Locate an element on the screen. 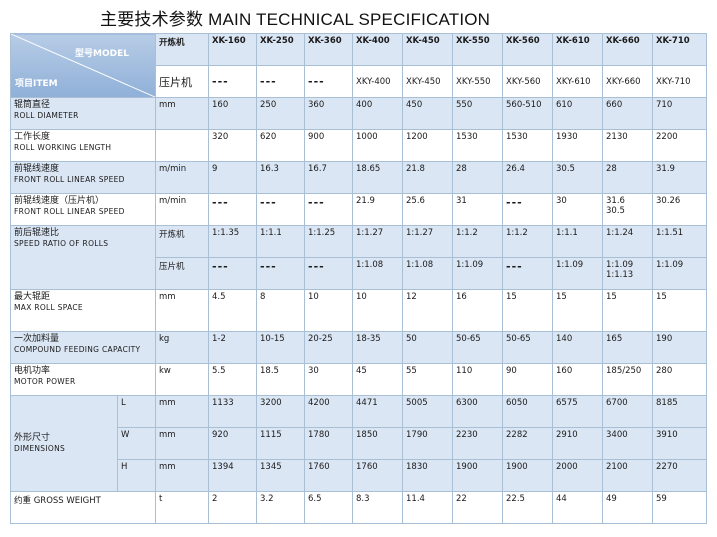 The height and width of the screenshot is (537, 717). speed-ratio-mixing-value: 1:1.2 is located at coordinates (527, 241).